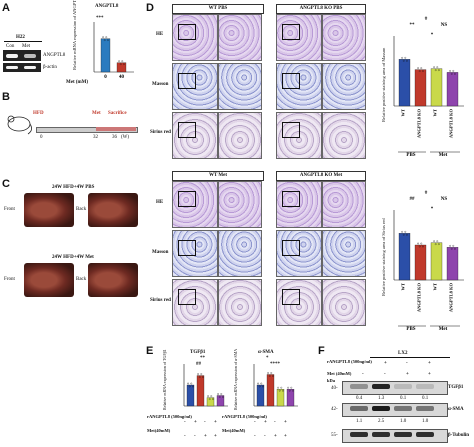 The height and width of the screenshot is (447, 474). What do you see at coordinates (331, 380) in the screenshot?
I see `f-kda: kDa` at bounding box center [331, 380].